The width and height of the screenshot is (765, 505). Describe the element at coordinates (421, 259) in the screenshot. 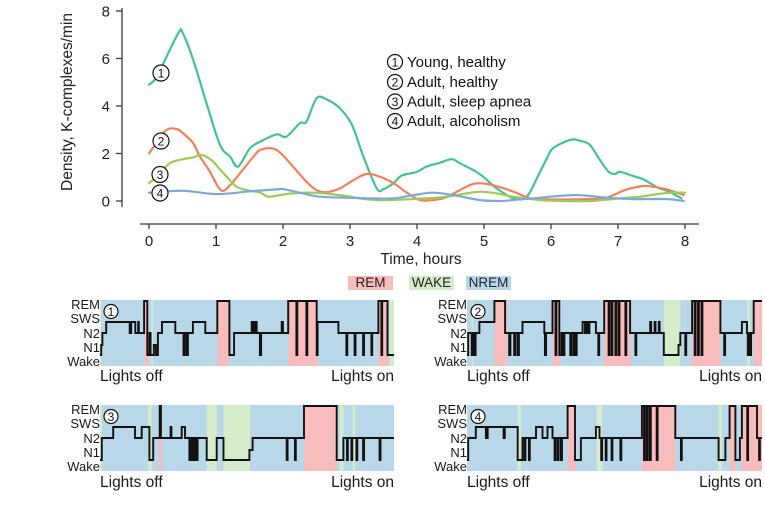

I see `x-axis-title: Time, hours` at that location.